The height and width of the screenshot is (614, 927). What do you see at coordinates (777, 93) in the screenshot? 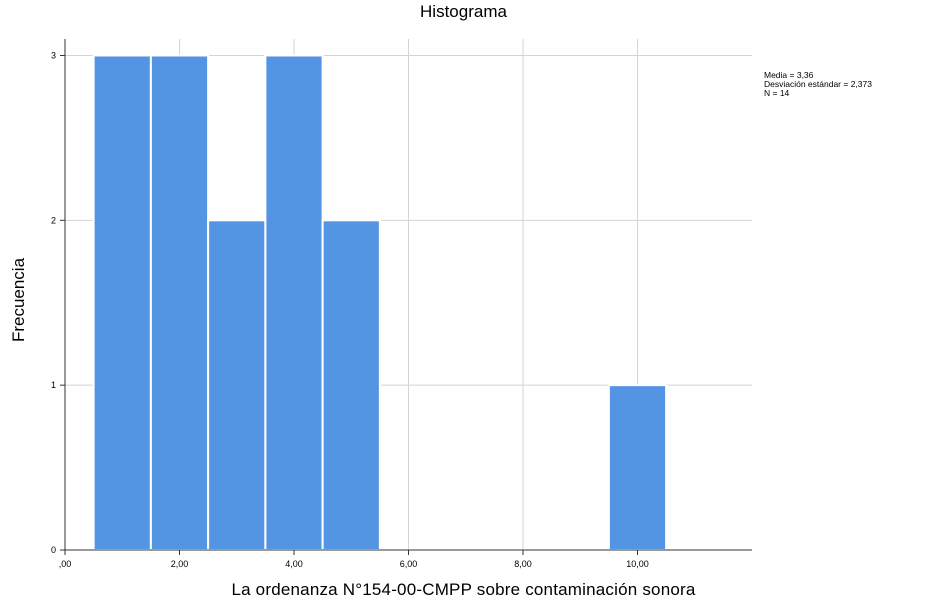
I see `stats-n: N = 14` at bounding box center [777, 93].